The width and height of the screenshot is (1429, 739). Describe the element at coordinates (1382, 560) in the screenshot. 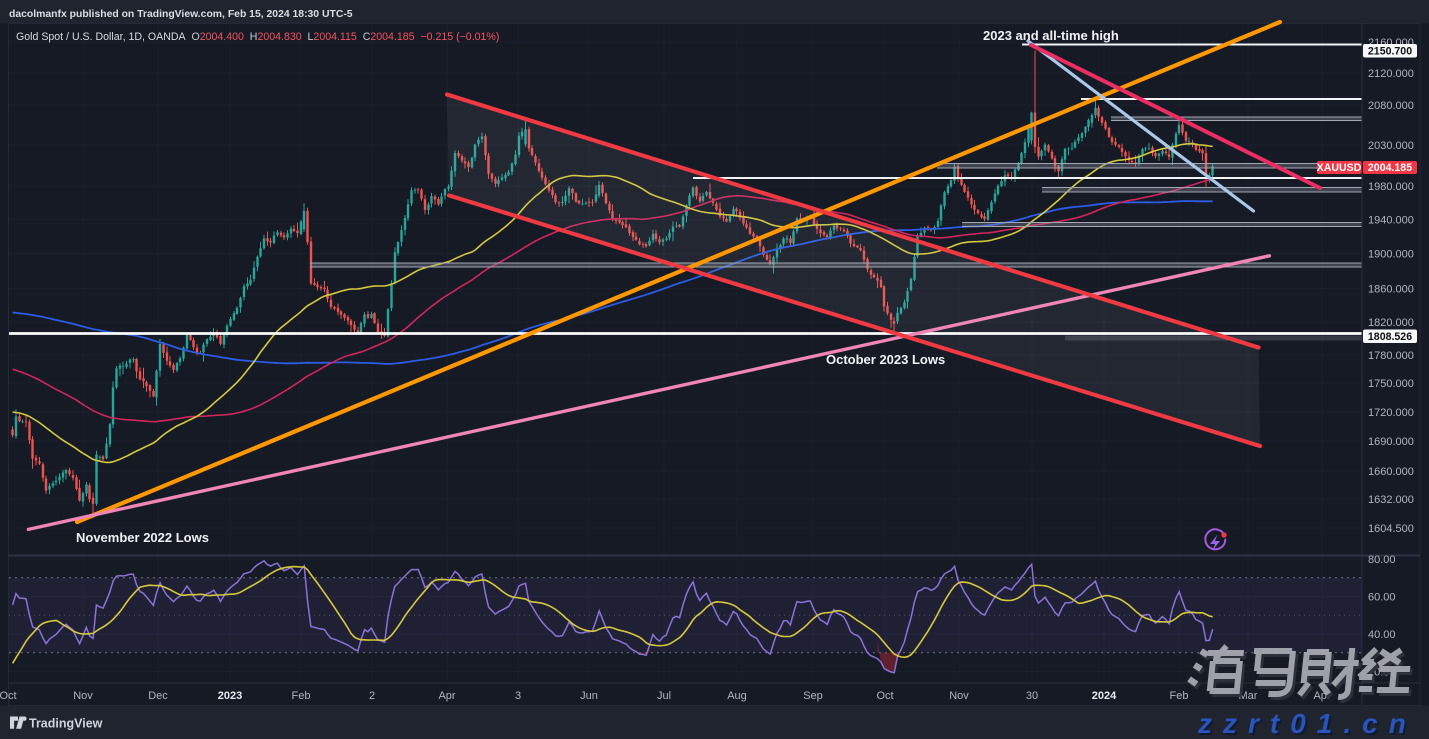

I see `svg-text: 80.00` at that location.